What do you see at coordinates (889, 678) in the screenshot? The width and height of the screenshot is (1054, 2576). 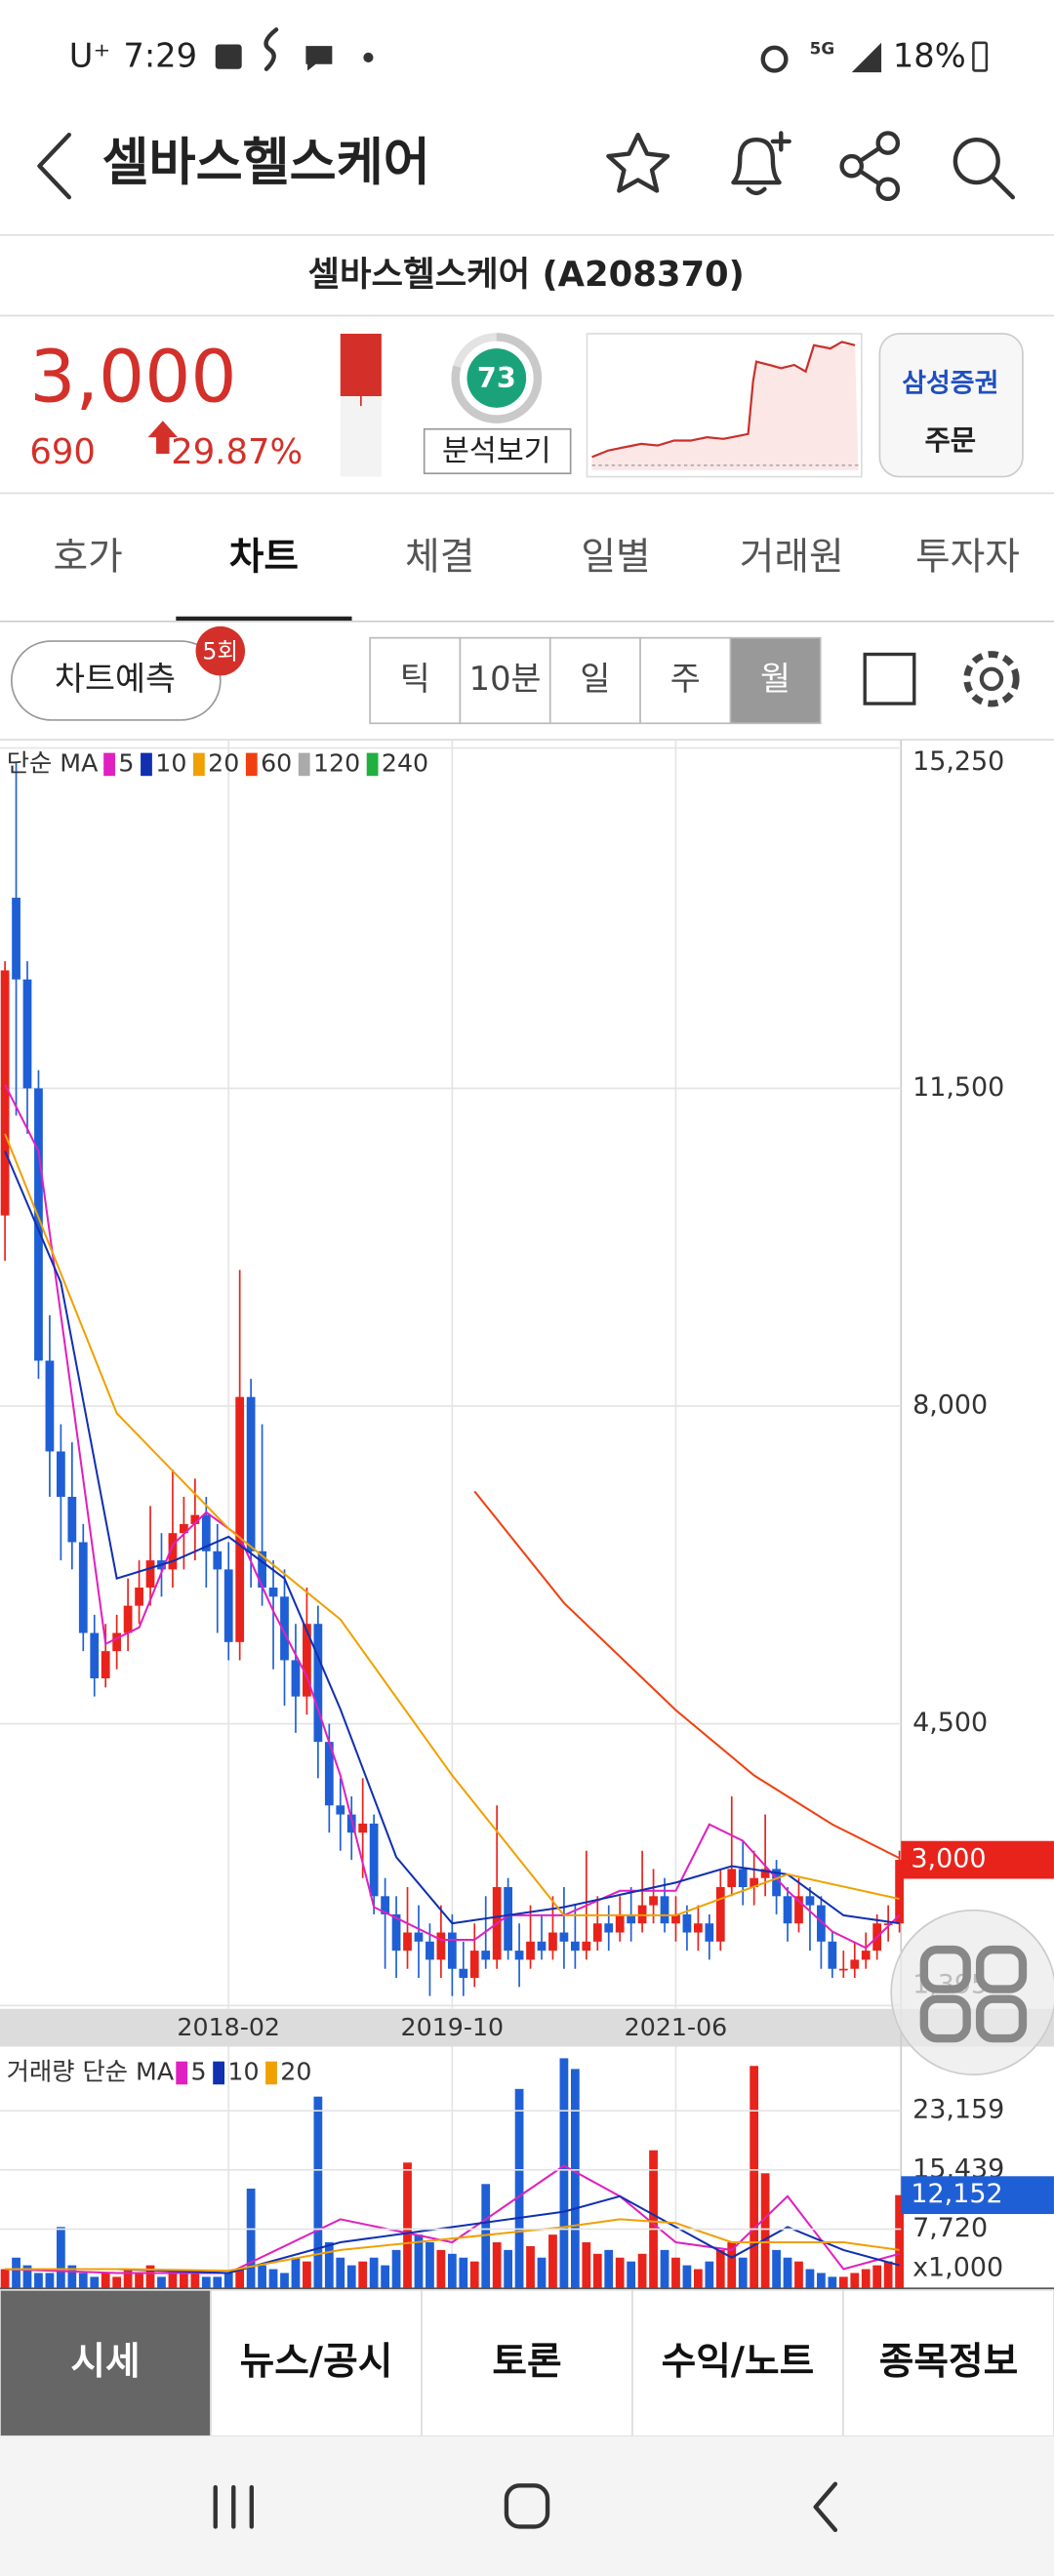 I see `layout-button` at bounding box center [889, 678].